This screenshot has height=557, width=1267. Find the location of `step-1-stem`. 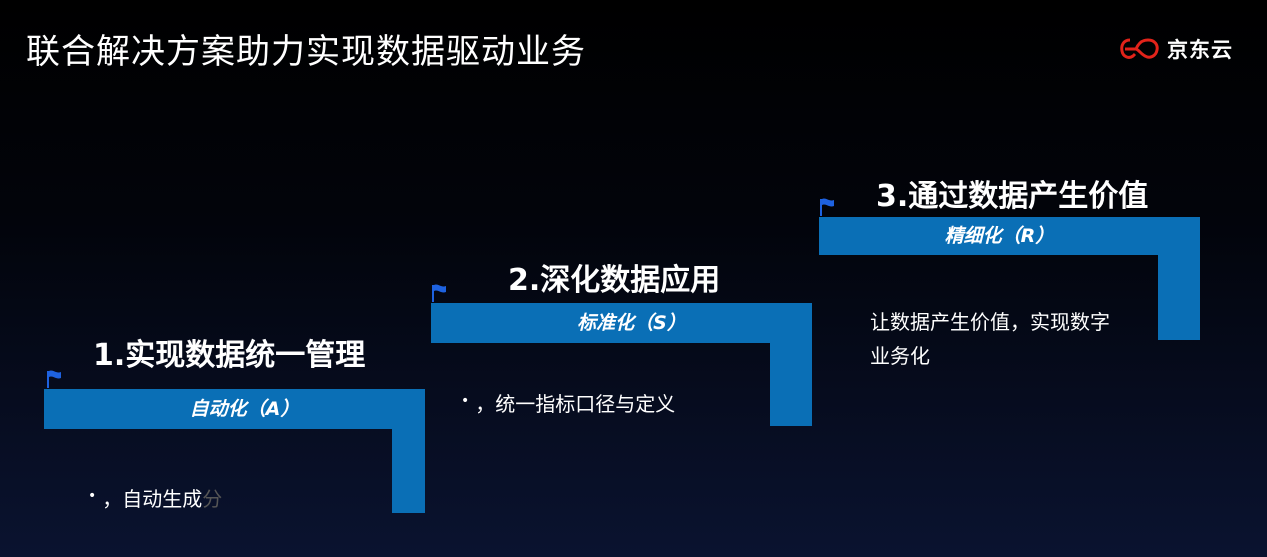

step-1-stem is located at coordinates (408, 471).